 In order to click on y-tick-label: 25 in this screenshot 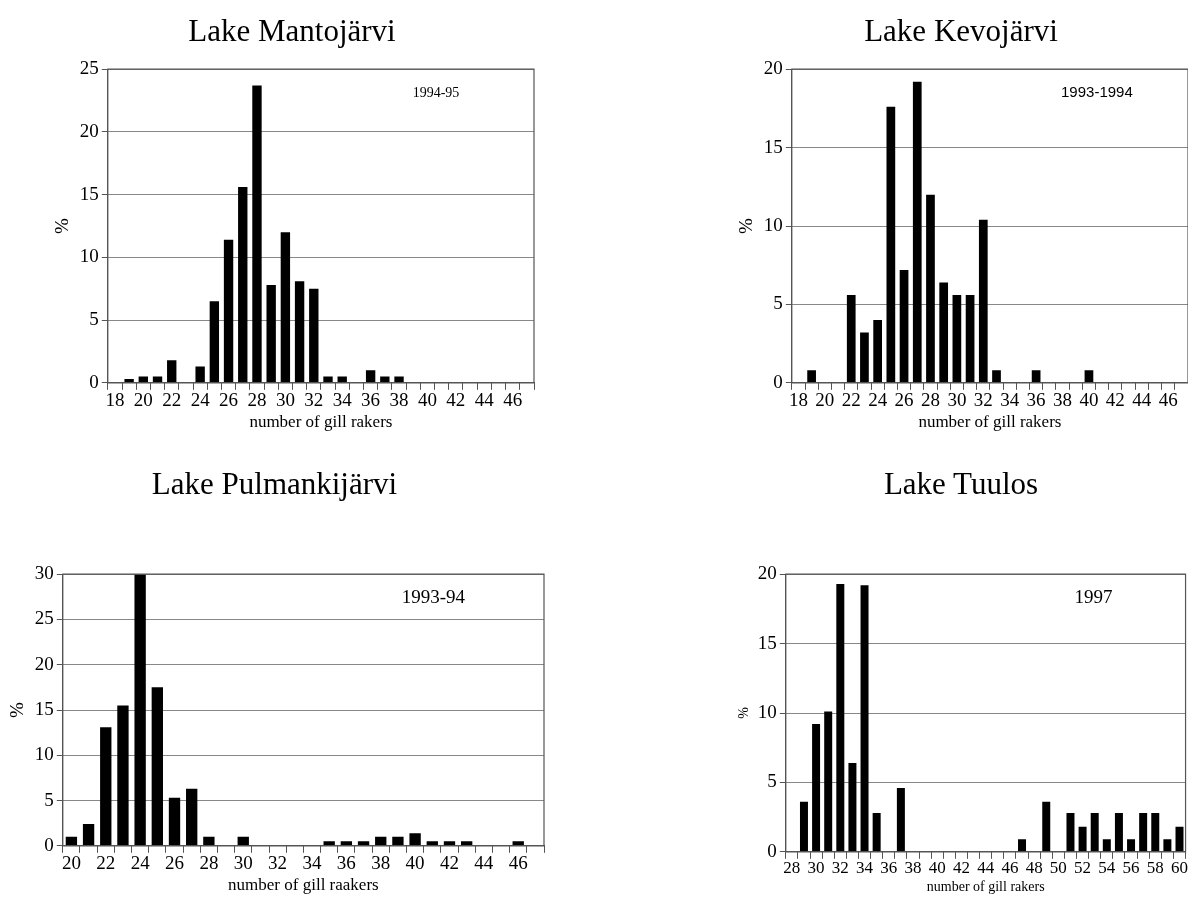, I will do `click(44, 618)`.